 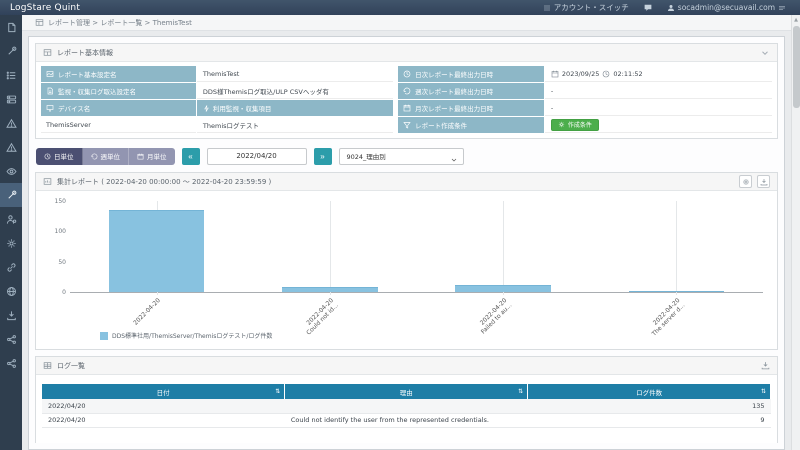 I want to click on date-input, so click(x=256, y=156).